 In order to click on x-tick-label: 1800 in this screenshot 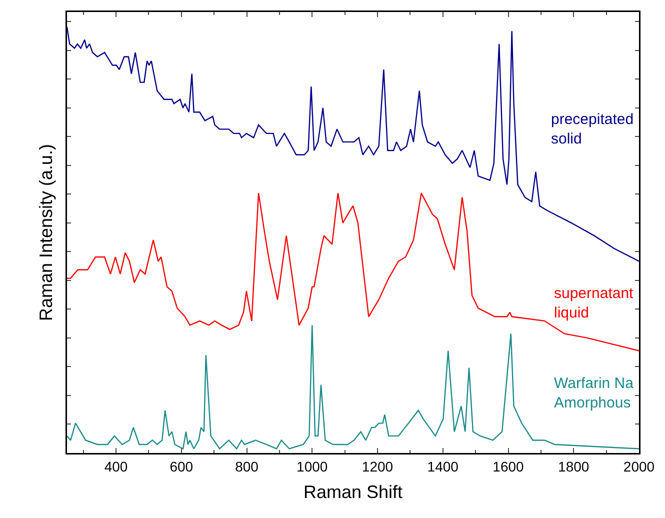, I will do `click(574, 466)`.